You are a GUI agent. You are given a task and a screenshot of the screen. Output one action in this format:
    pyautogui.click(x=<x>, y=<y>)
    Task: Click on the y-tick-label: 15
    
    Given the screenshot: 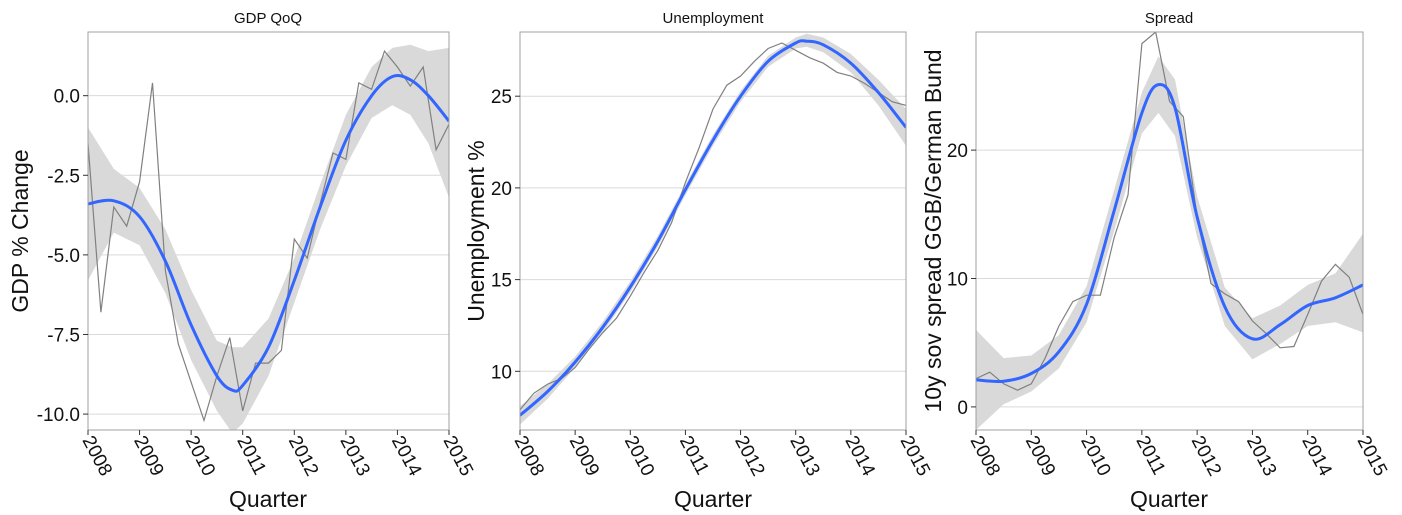 What is the action you would take?
    pyautogui.click(x=501, y=281)
    